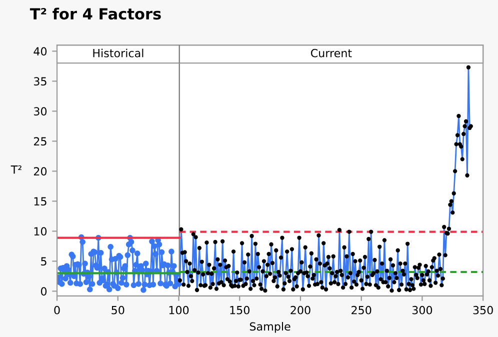 This screenshot has width=498, height=337. What do you see at coordinates (40, 141) in the screenshot?
I see `y-tick-label: 25` at bounding box center [40, 141].